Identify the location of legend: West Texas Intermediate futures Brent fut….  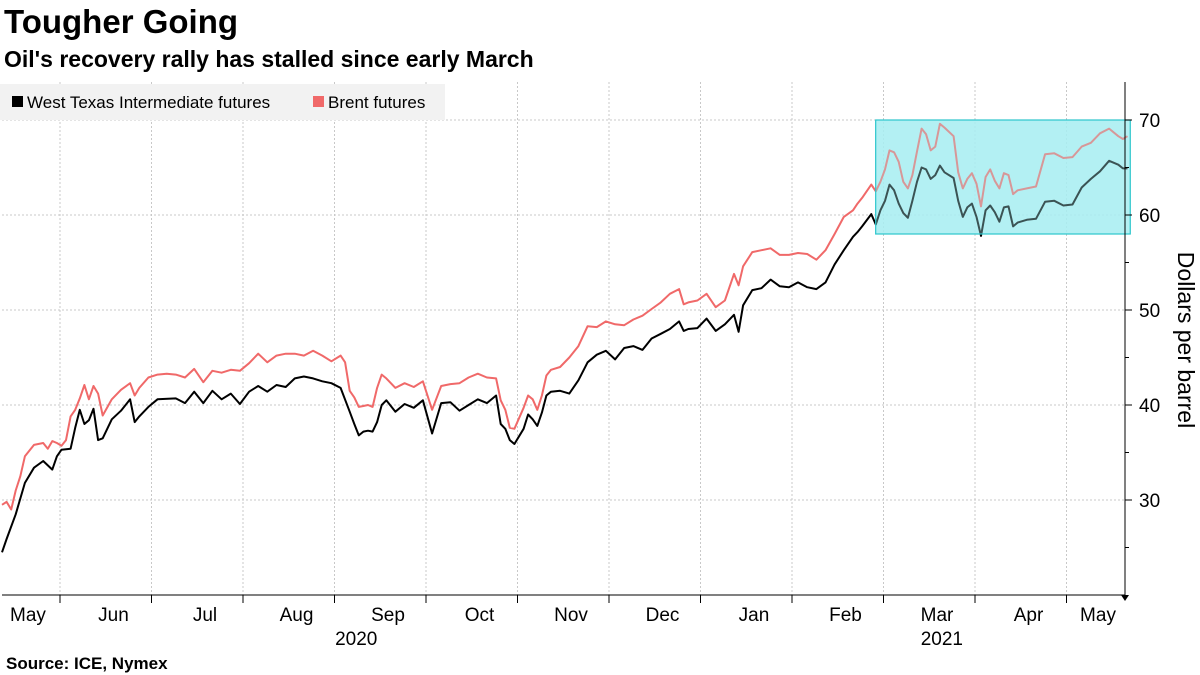
(222, 102).